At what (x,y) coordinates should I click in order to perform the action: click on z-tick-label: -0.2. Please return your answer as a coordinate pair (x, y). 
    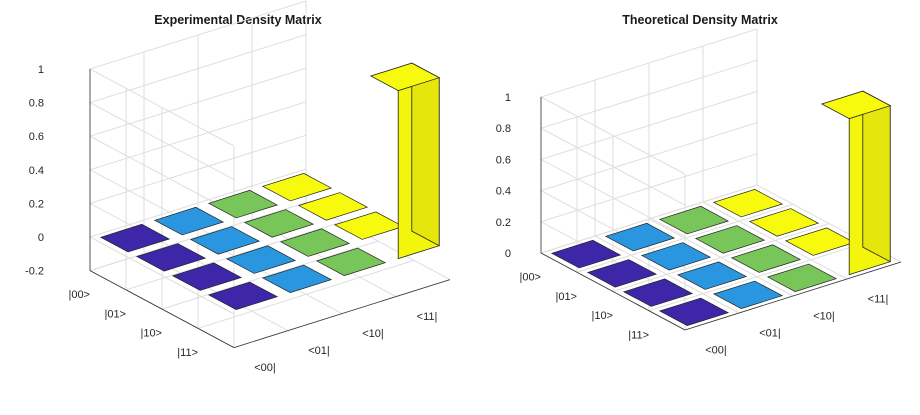
    Looking at the image, I should click on (34, 272).